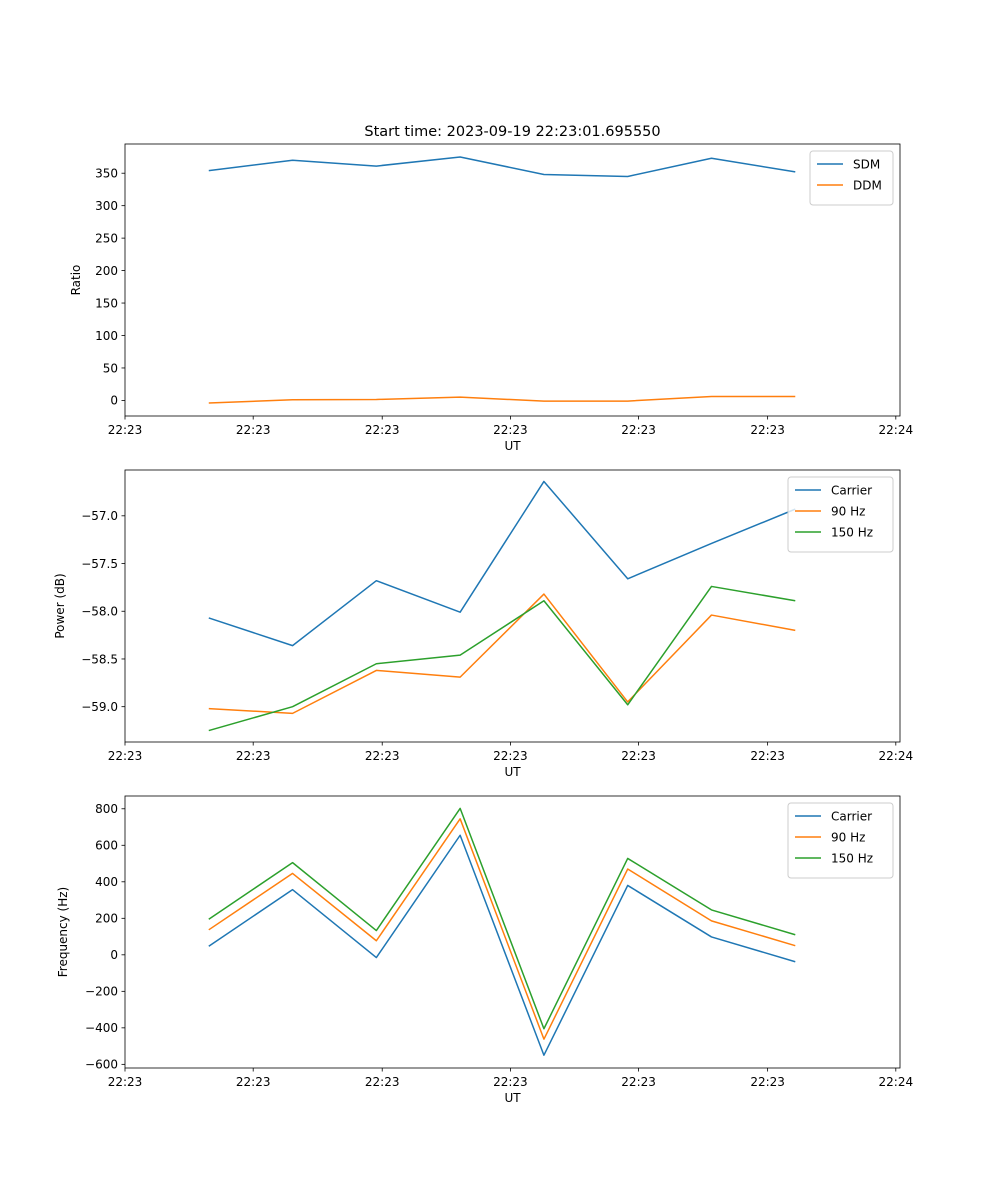 The width and height of the screenshot is (1000, 1200). What do you see at coordinates (106, 882) in the screenshot?
I see `y-tick-label: 400` at bounding box center [106, 882].